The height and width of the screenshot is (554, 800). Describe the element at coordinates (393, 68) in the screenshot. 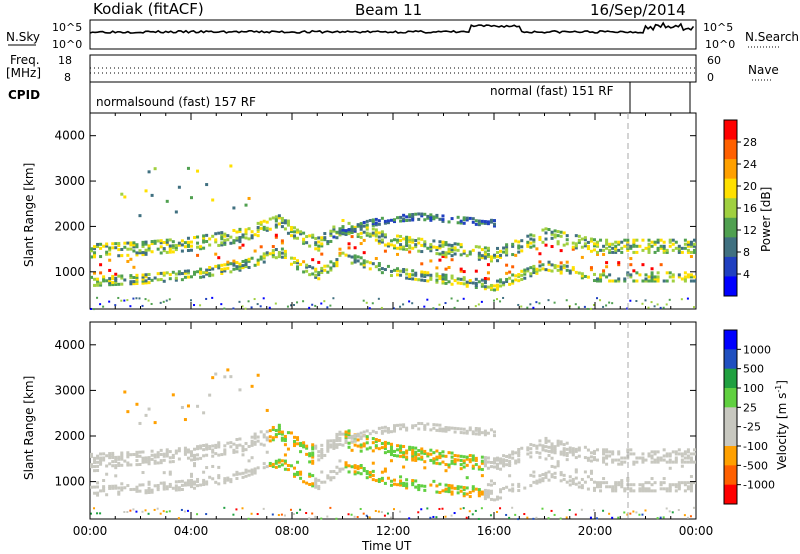

I see `freq-strip-frame` at that location.